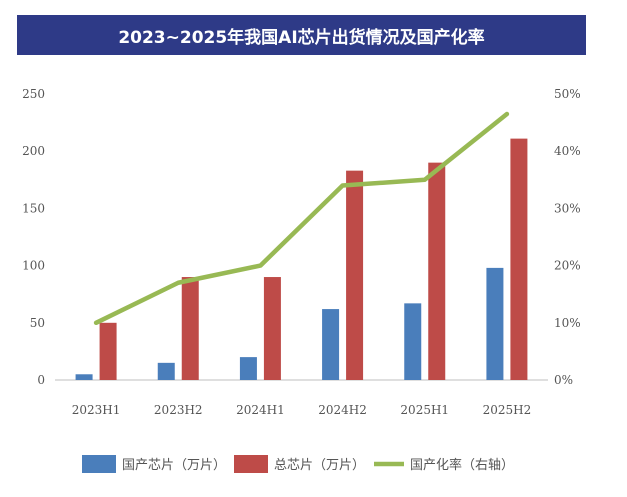 The width and height of the screenshot is (627, 497). Describe the element at coordinates (319, 465) in the screenshot. I see `legend-label: 总芯片（万片）` at that location.